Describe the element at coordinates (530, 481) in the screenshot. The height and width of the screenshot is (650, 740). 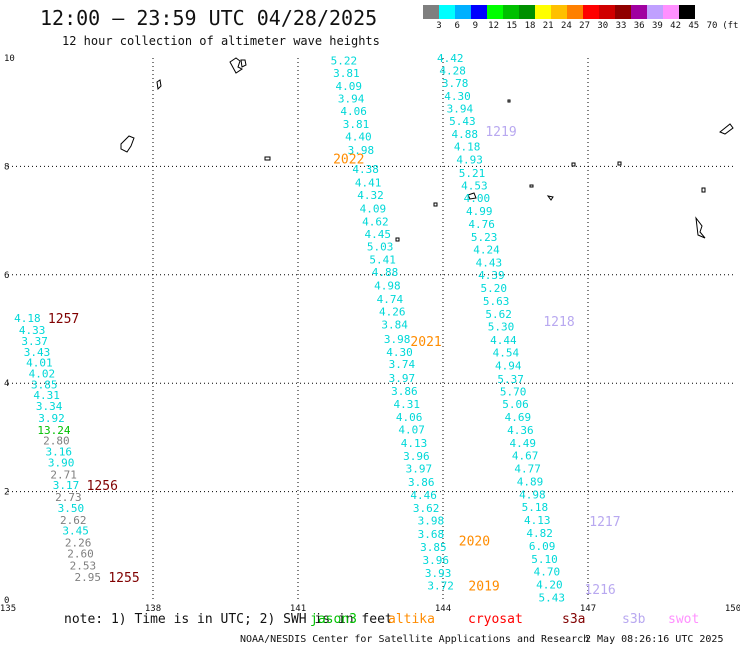
I see `wave-height-value: 4.89` at that location.